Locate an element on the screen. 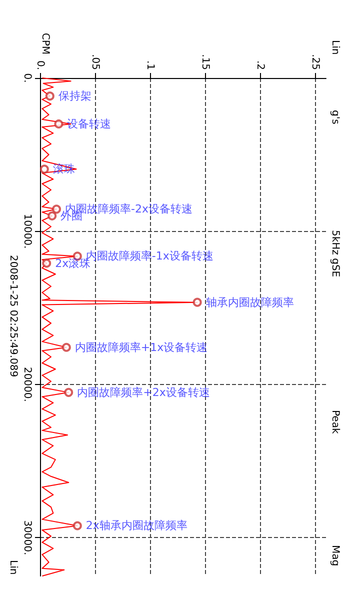 This screenshot has width=350, height=610. annotation: 轴承内圈故障频率 is located at coordinates (250, 302).